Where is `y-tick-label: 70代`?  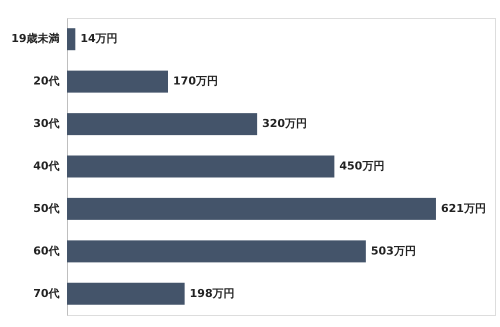
y-tick-label: 70代 is located at coordinates (46, 293).